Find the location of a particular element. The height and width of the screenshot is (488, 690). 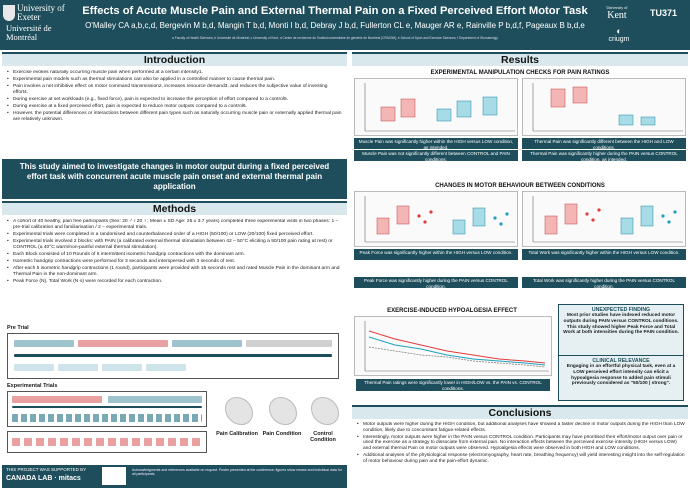

pre-trial-timeline is located at coordinates (173, 356).